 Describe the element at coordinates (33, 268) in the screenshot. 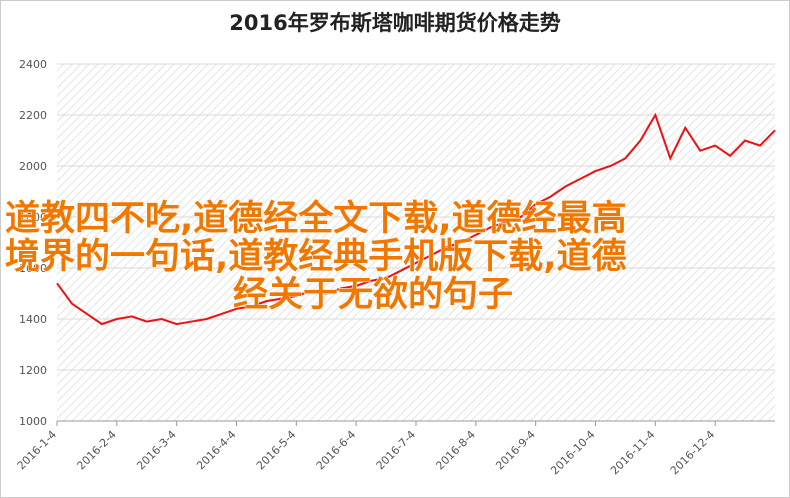

I see `y-tick-label: 1600` at that location.